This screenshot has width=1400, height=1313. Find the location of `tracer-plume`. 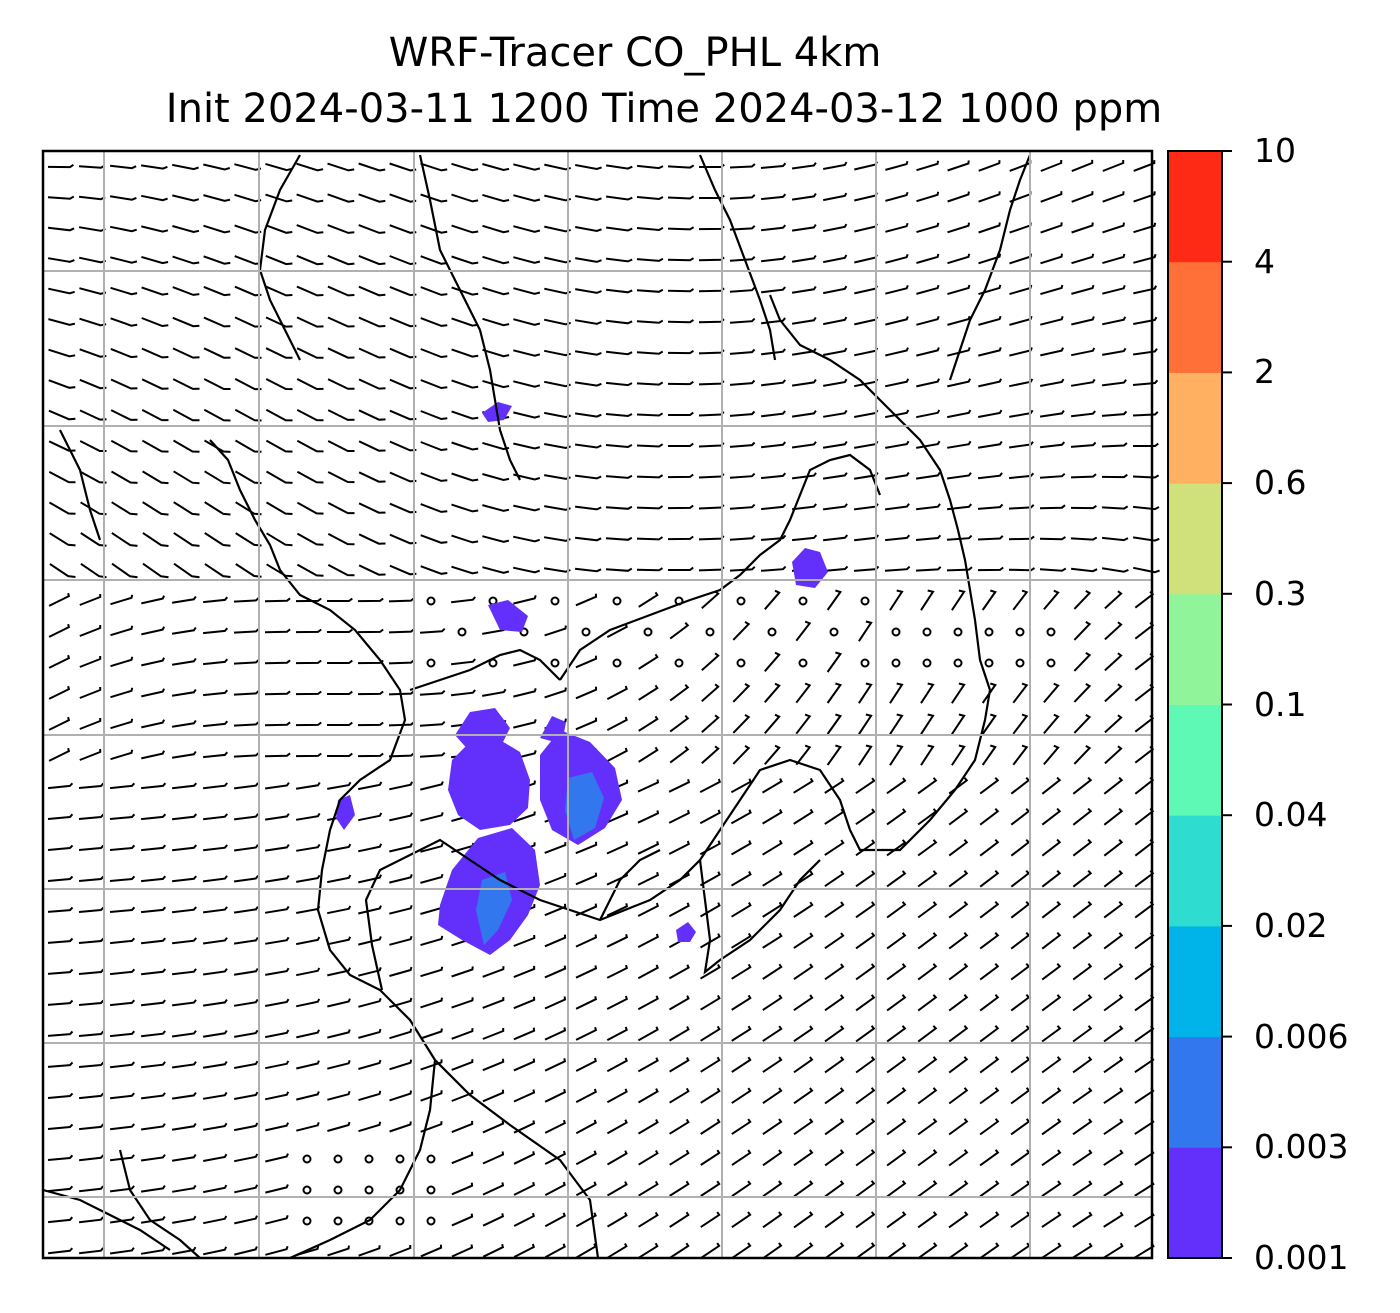

tracer-plume is located at coordinates (494, 908).